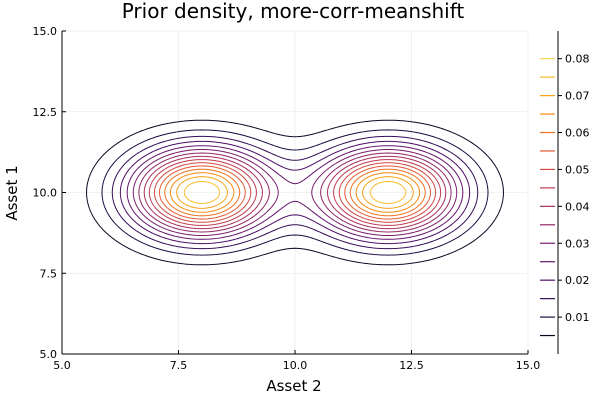  Describe the element at coordinates (411, 365) in the screenshot. I see `x-tick-label: 12.5` at that location.